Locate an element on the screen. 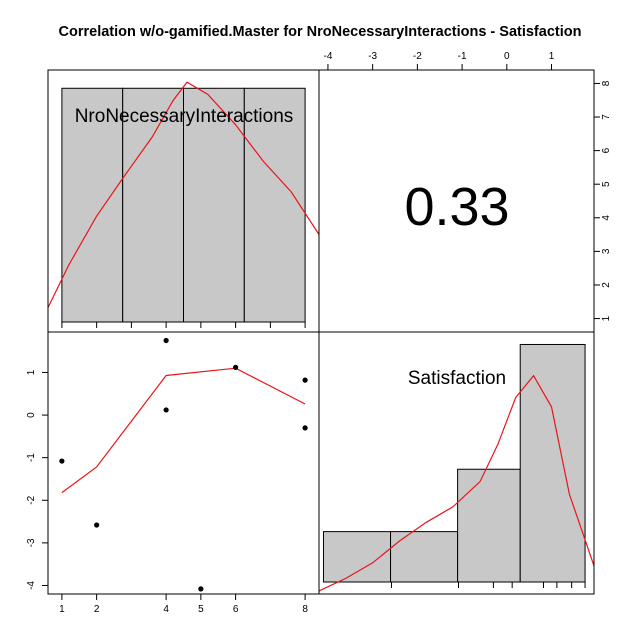 The height and width of the screenshot is (640, 640). correlation-value: 0.33 is located at coordinates (456, 207).